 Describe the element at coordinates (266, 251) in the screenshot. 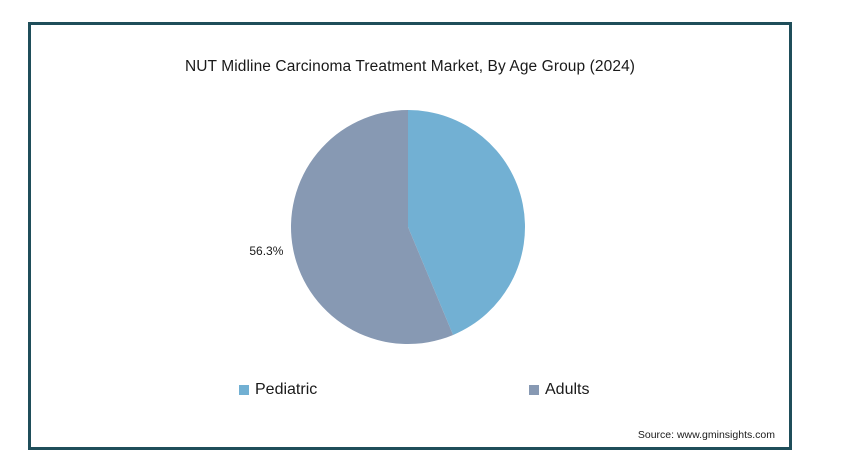

I see `data-label-adults: 56.3%` at that location.